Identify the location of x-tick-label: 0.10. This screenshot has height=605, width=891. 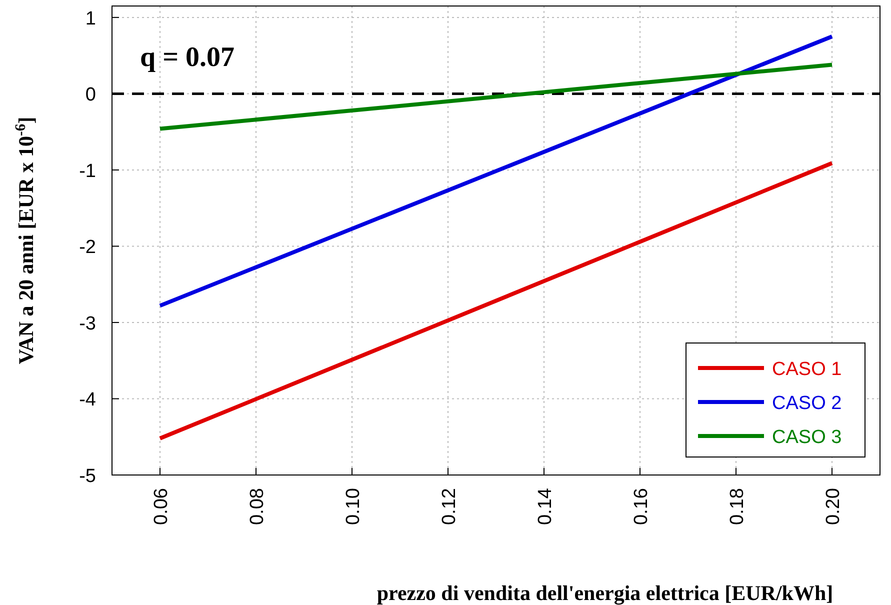
(353, 506).